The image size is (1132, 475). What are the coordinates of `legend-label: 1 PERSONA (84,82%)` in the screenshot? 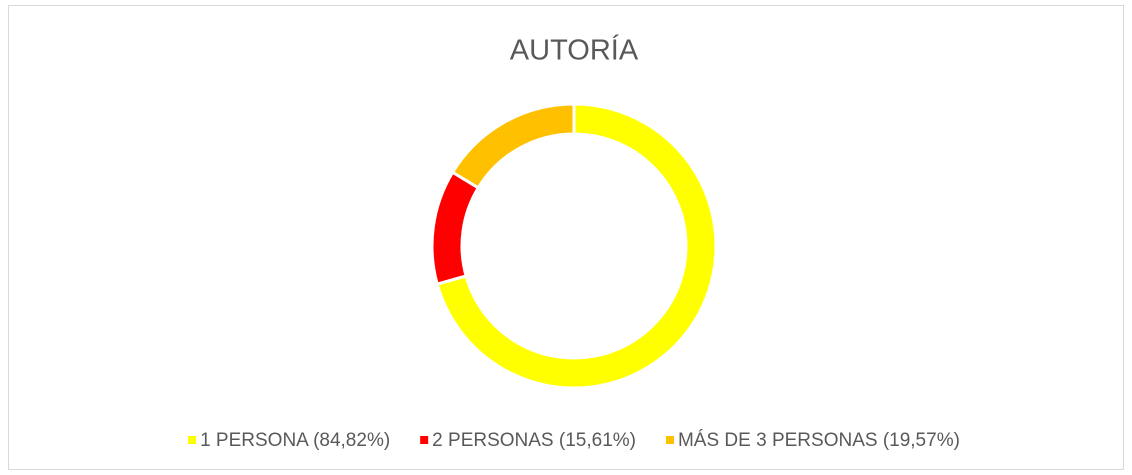 It's located at (295, 440).